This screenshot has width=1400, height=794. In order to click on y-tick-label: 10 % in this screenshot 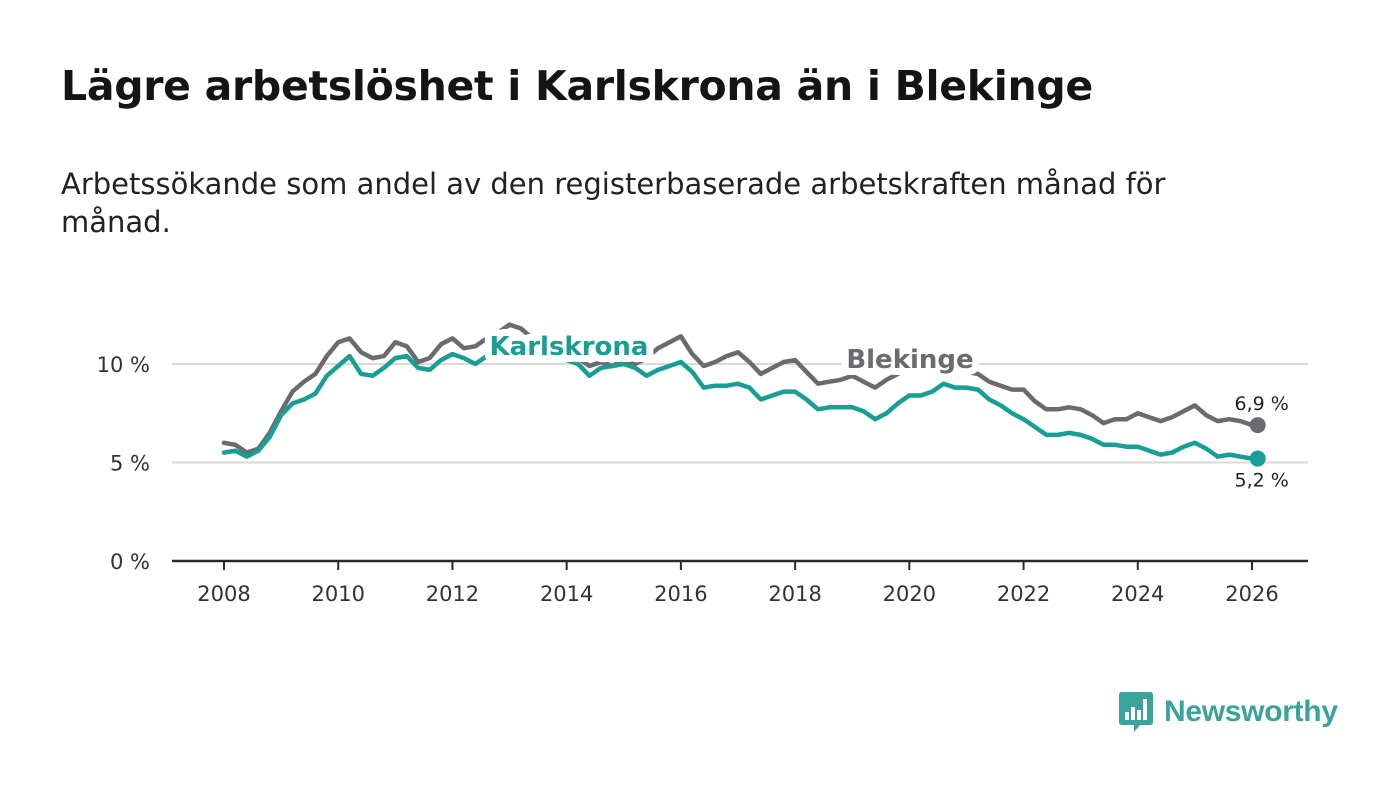, I will do `click(123, 365)`.